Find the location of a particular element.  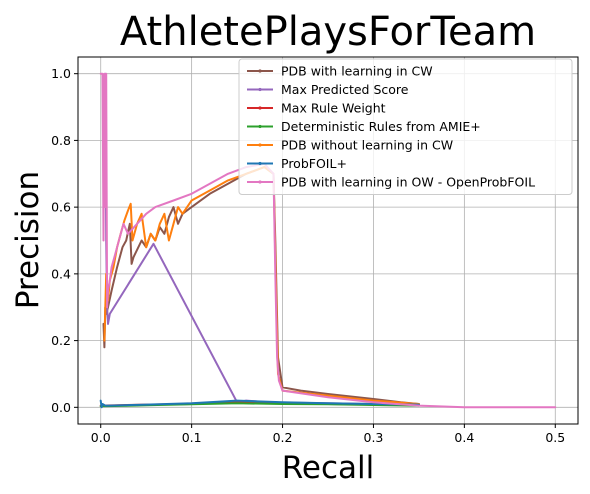

legend-label: ProbFOIL+ is located at coordinates (314, 163).